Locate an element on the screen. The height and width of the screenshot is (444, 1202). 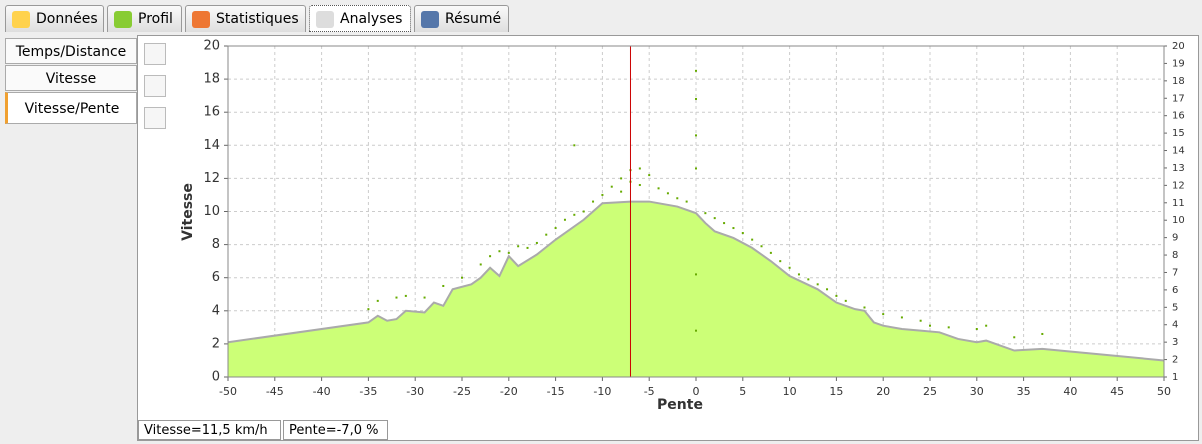
x-tick-label: 25 is located at coordinates (930, 391).